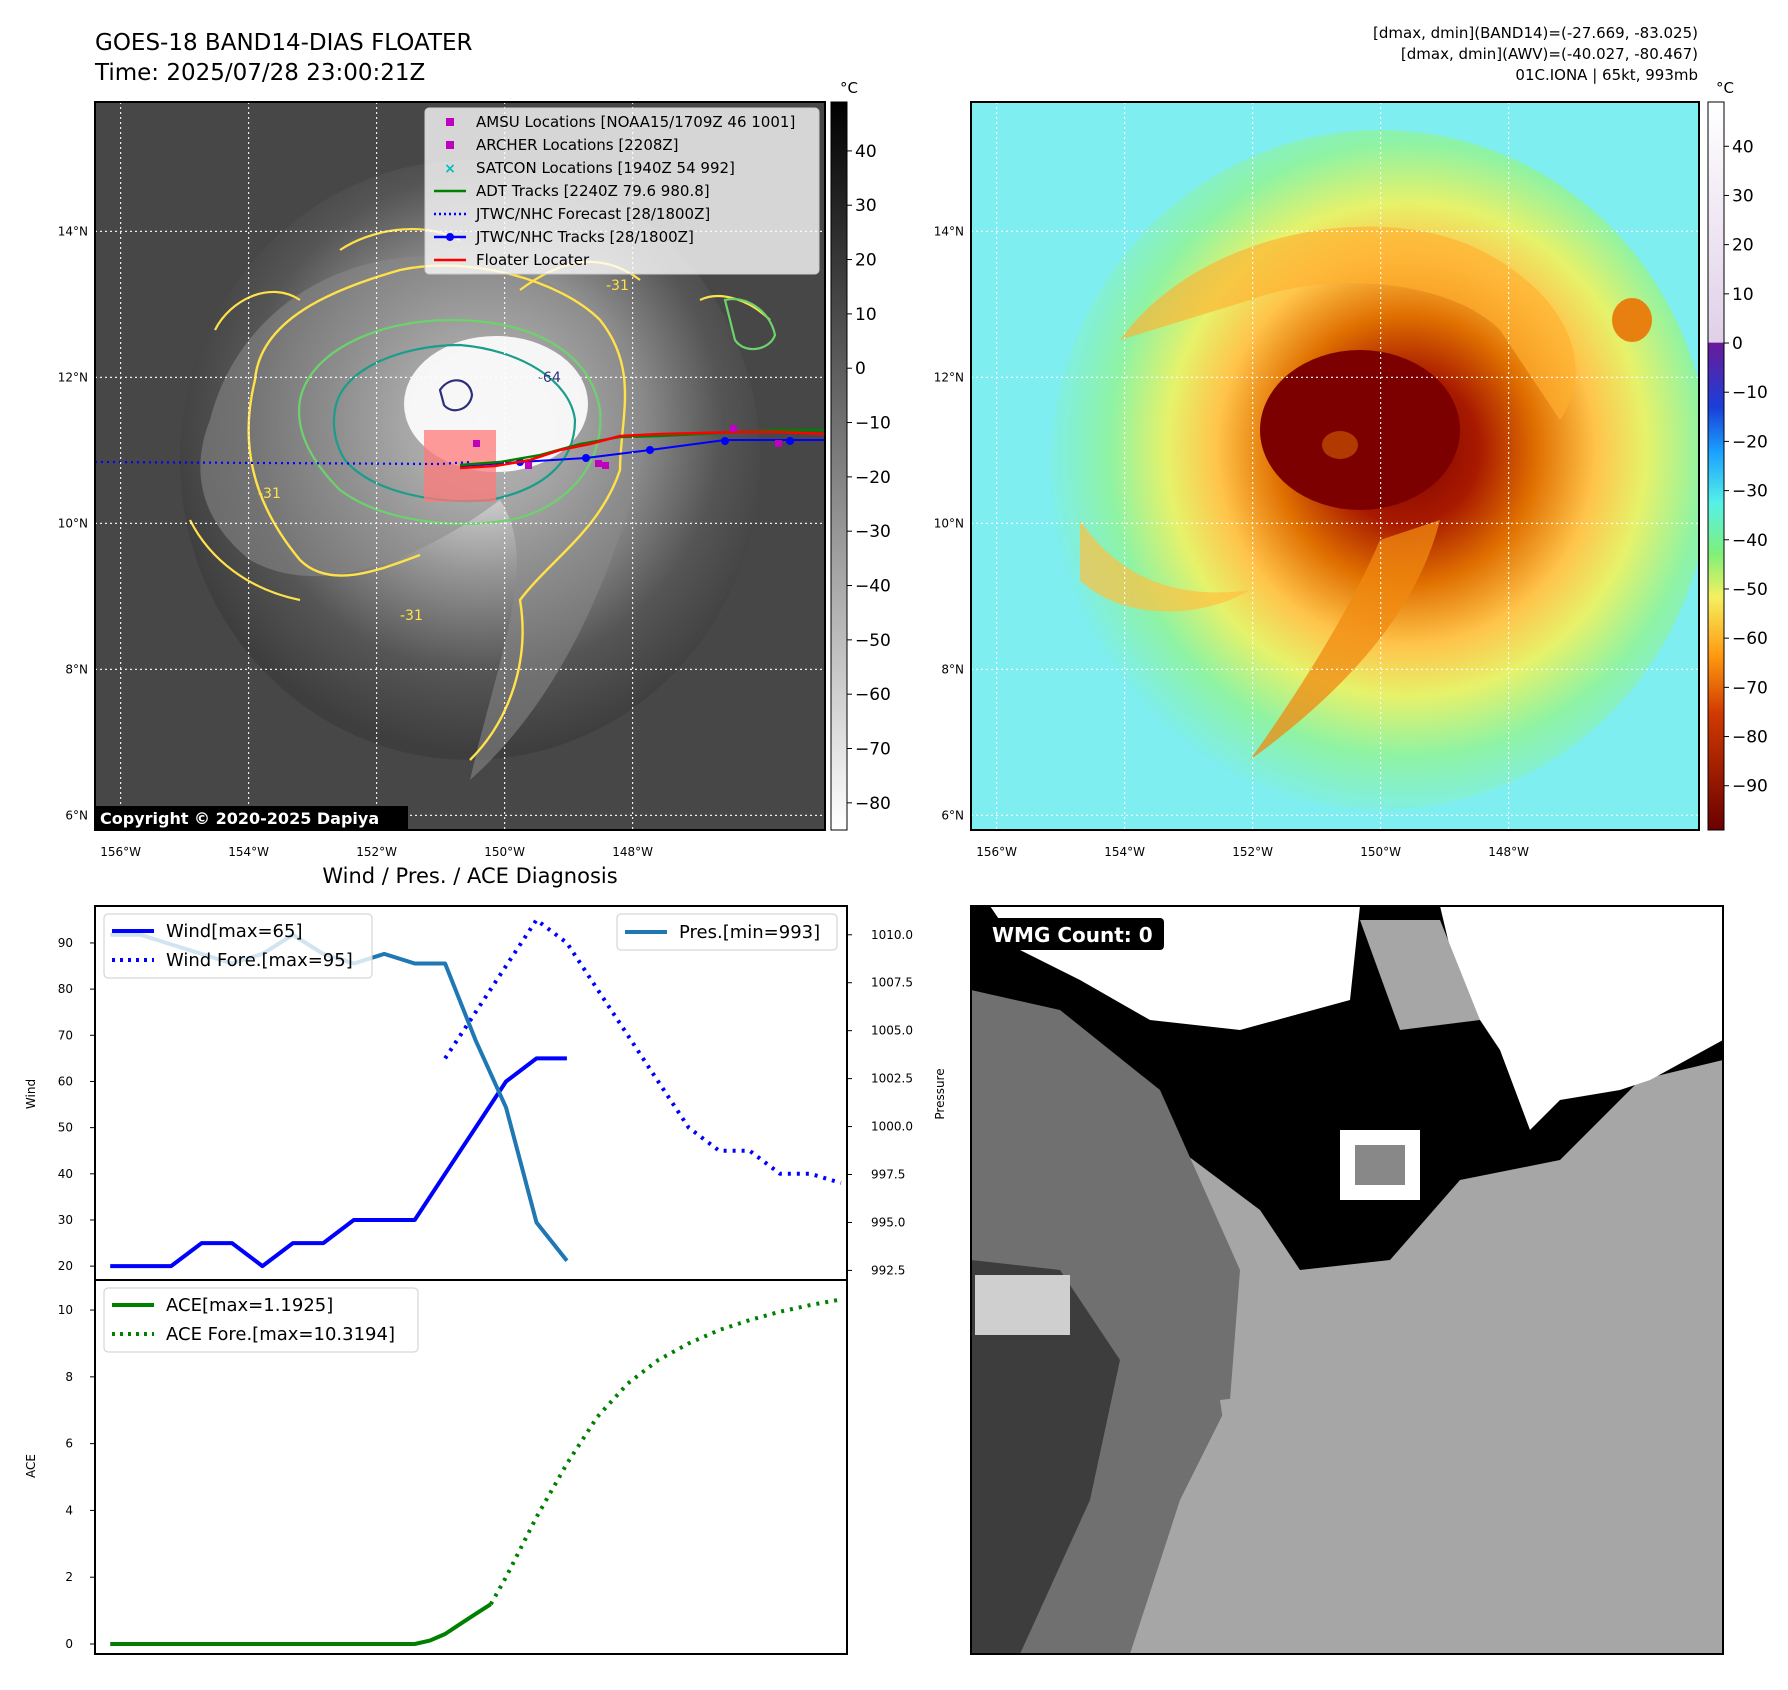  I want to click on copyright-box, so click(251, 818).